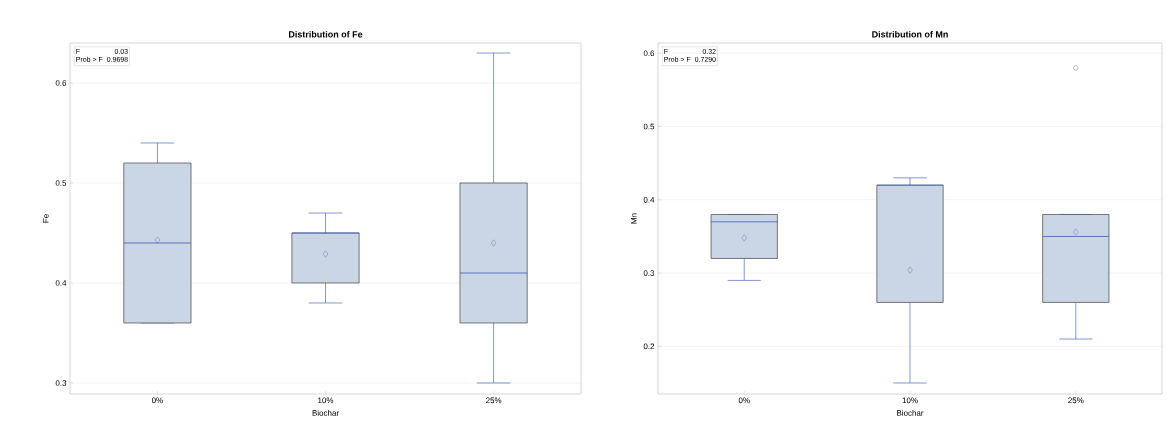 Image resolution: width=1167 pixels, height=443 pixels. I want to click on chart-title: Distribution of Fe, so click(325, 34).